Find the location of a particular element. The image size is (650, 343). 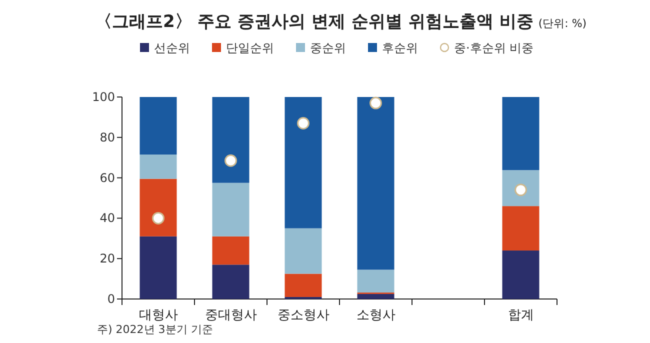

x-tick-label: 소형사 is located at coordinates (376, 315).